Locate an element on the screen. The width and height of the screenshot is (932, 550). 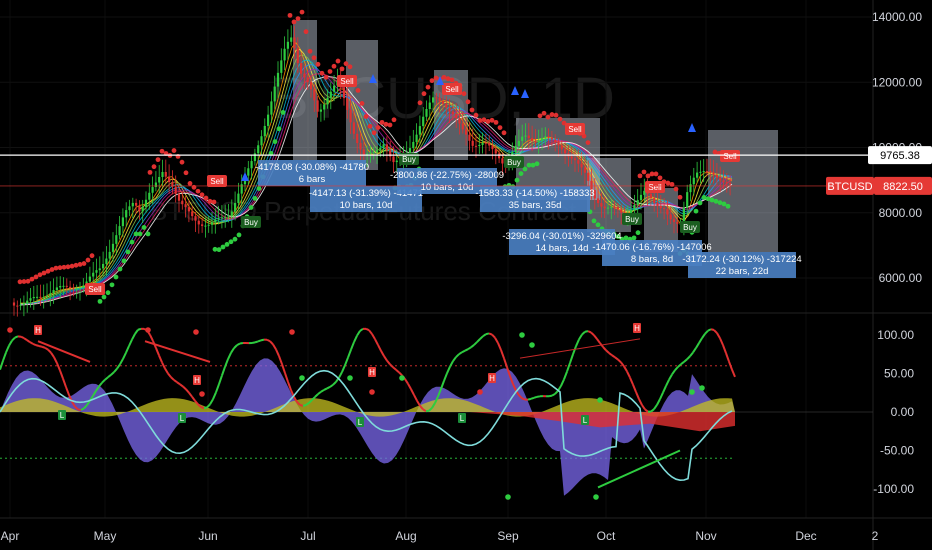
buy-signal-bg is located at coordinates (409, 159).